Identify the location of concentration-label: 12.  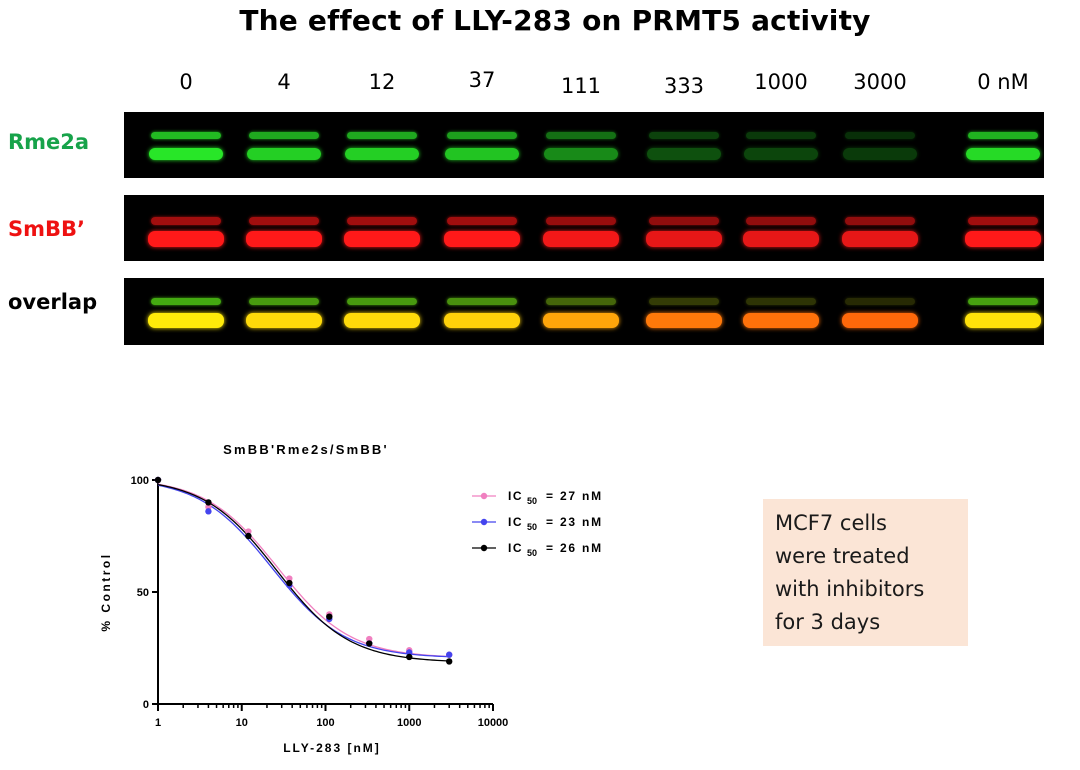
(382, 82).